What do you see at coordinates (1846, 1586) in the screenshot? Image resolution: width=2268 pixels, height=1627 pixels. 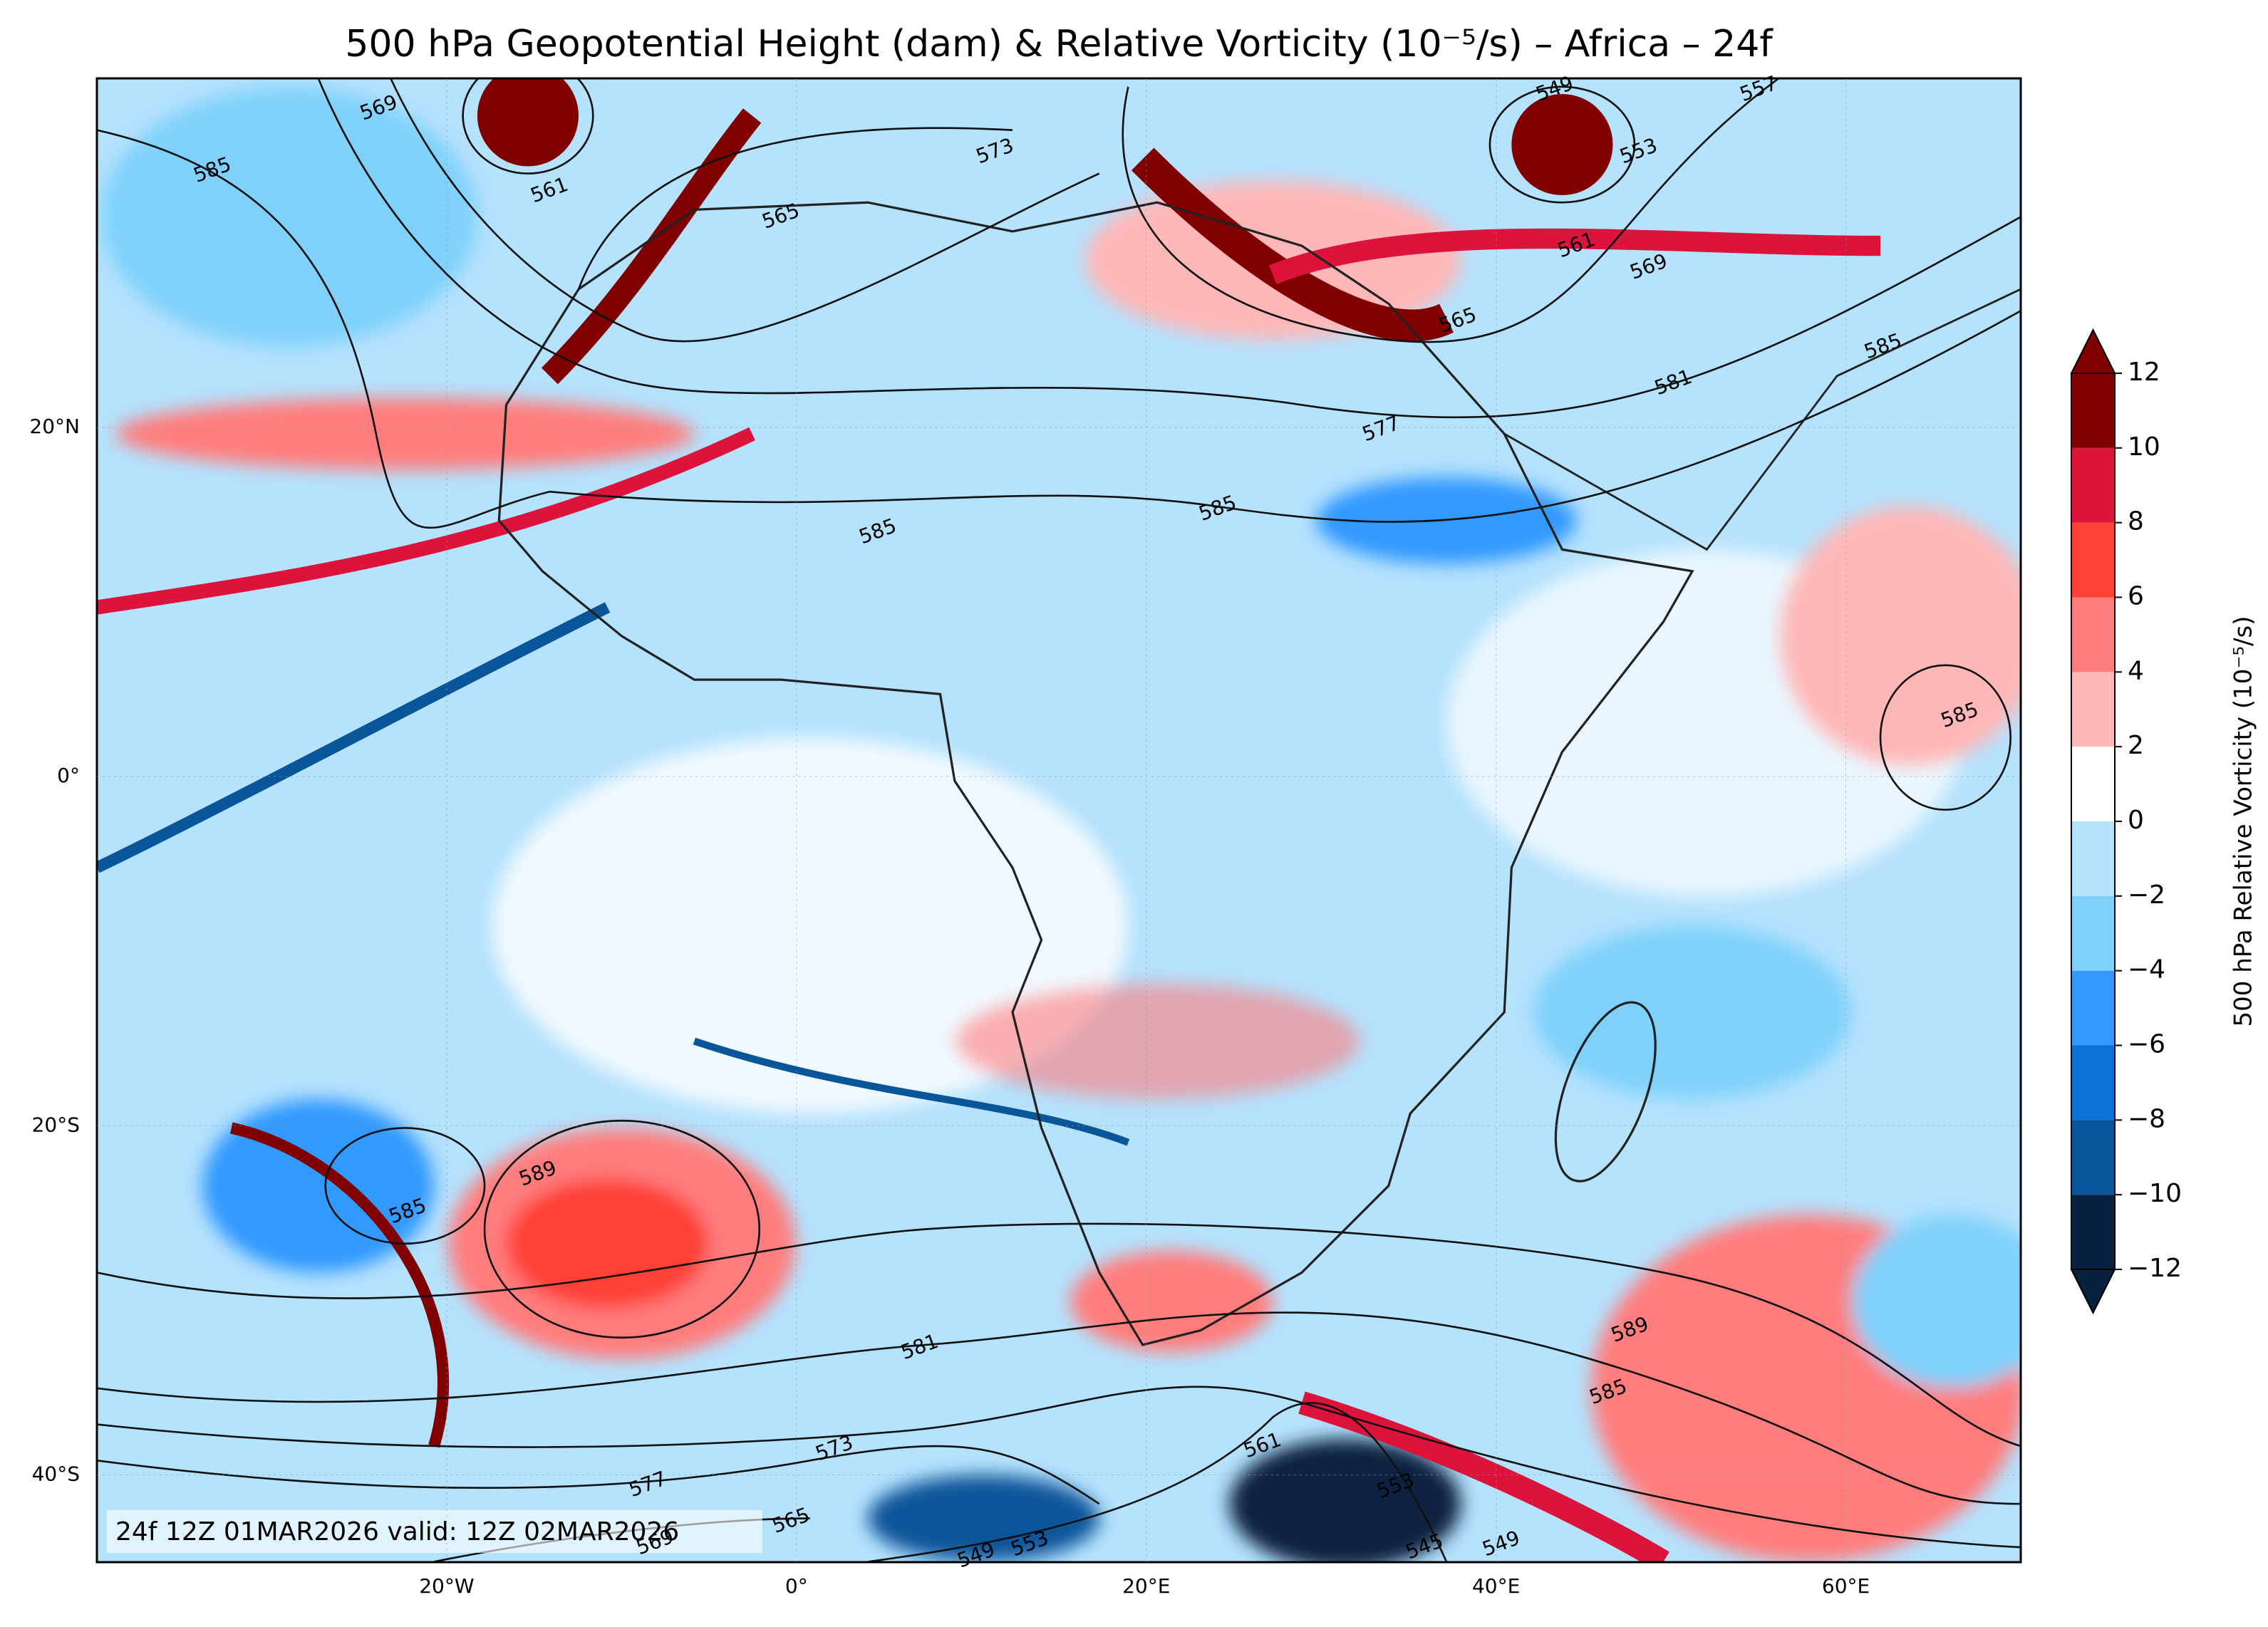 I see `x-tick-label: 60°E` at bounding box center [1846, 1586].